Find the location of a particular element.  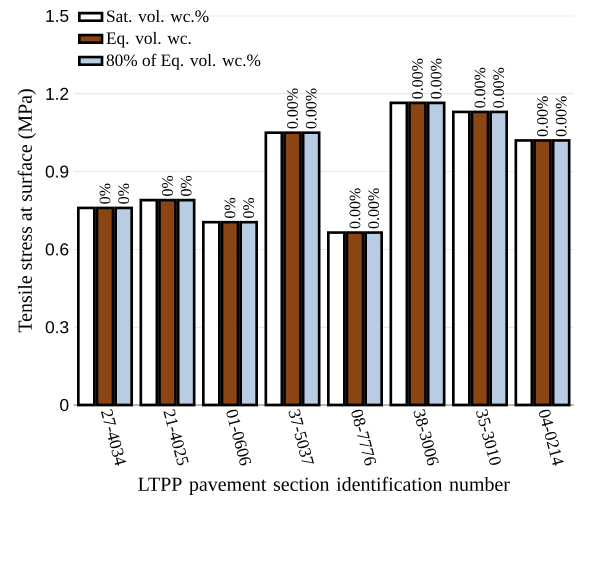

x-axis-title: LTPP pavement section identification number is located at coordinates (324, 486).